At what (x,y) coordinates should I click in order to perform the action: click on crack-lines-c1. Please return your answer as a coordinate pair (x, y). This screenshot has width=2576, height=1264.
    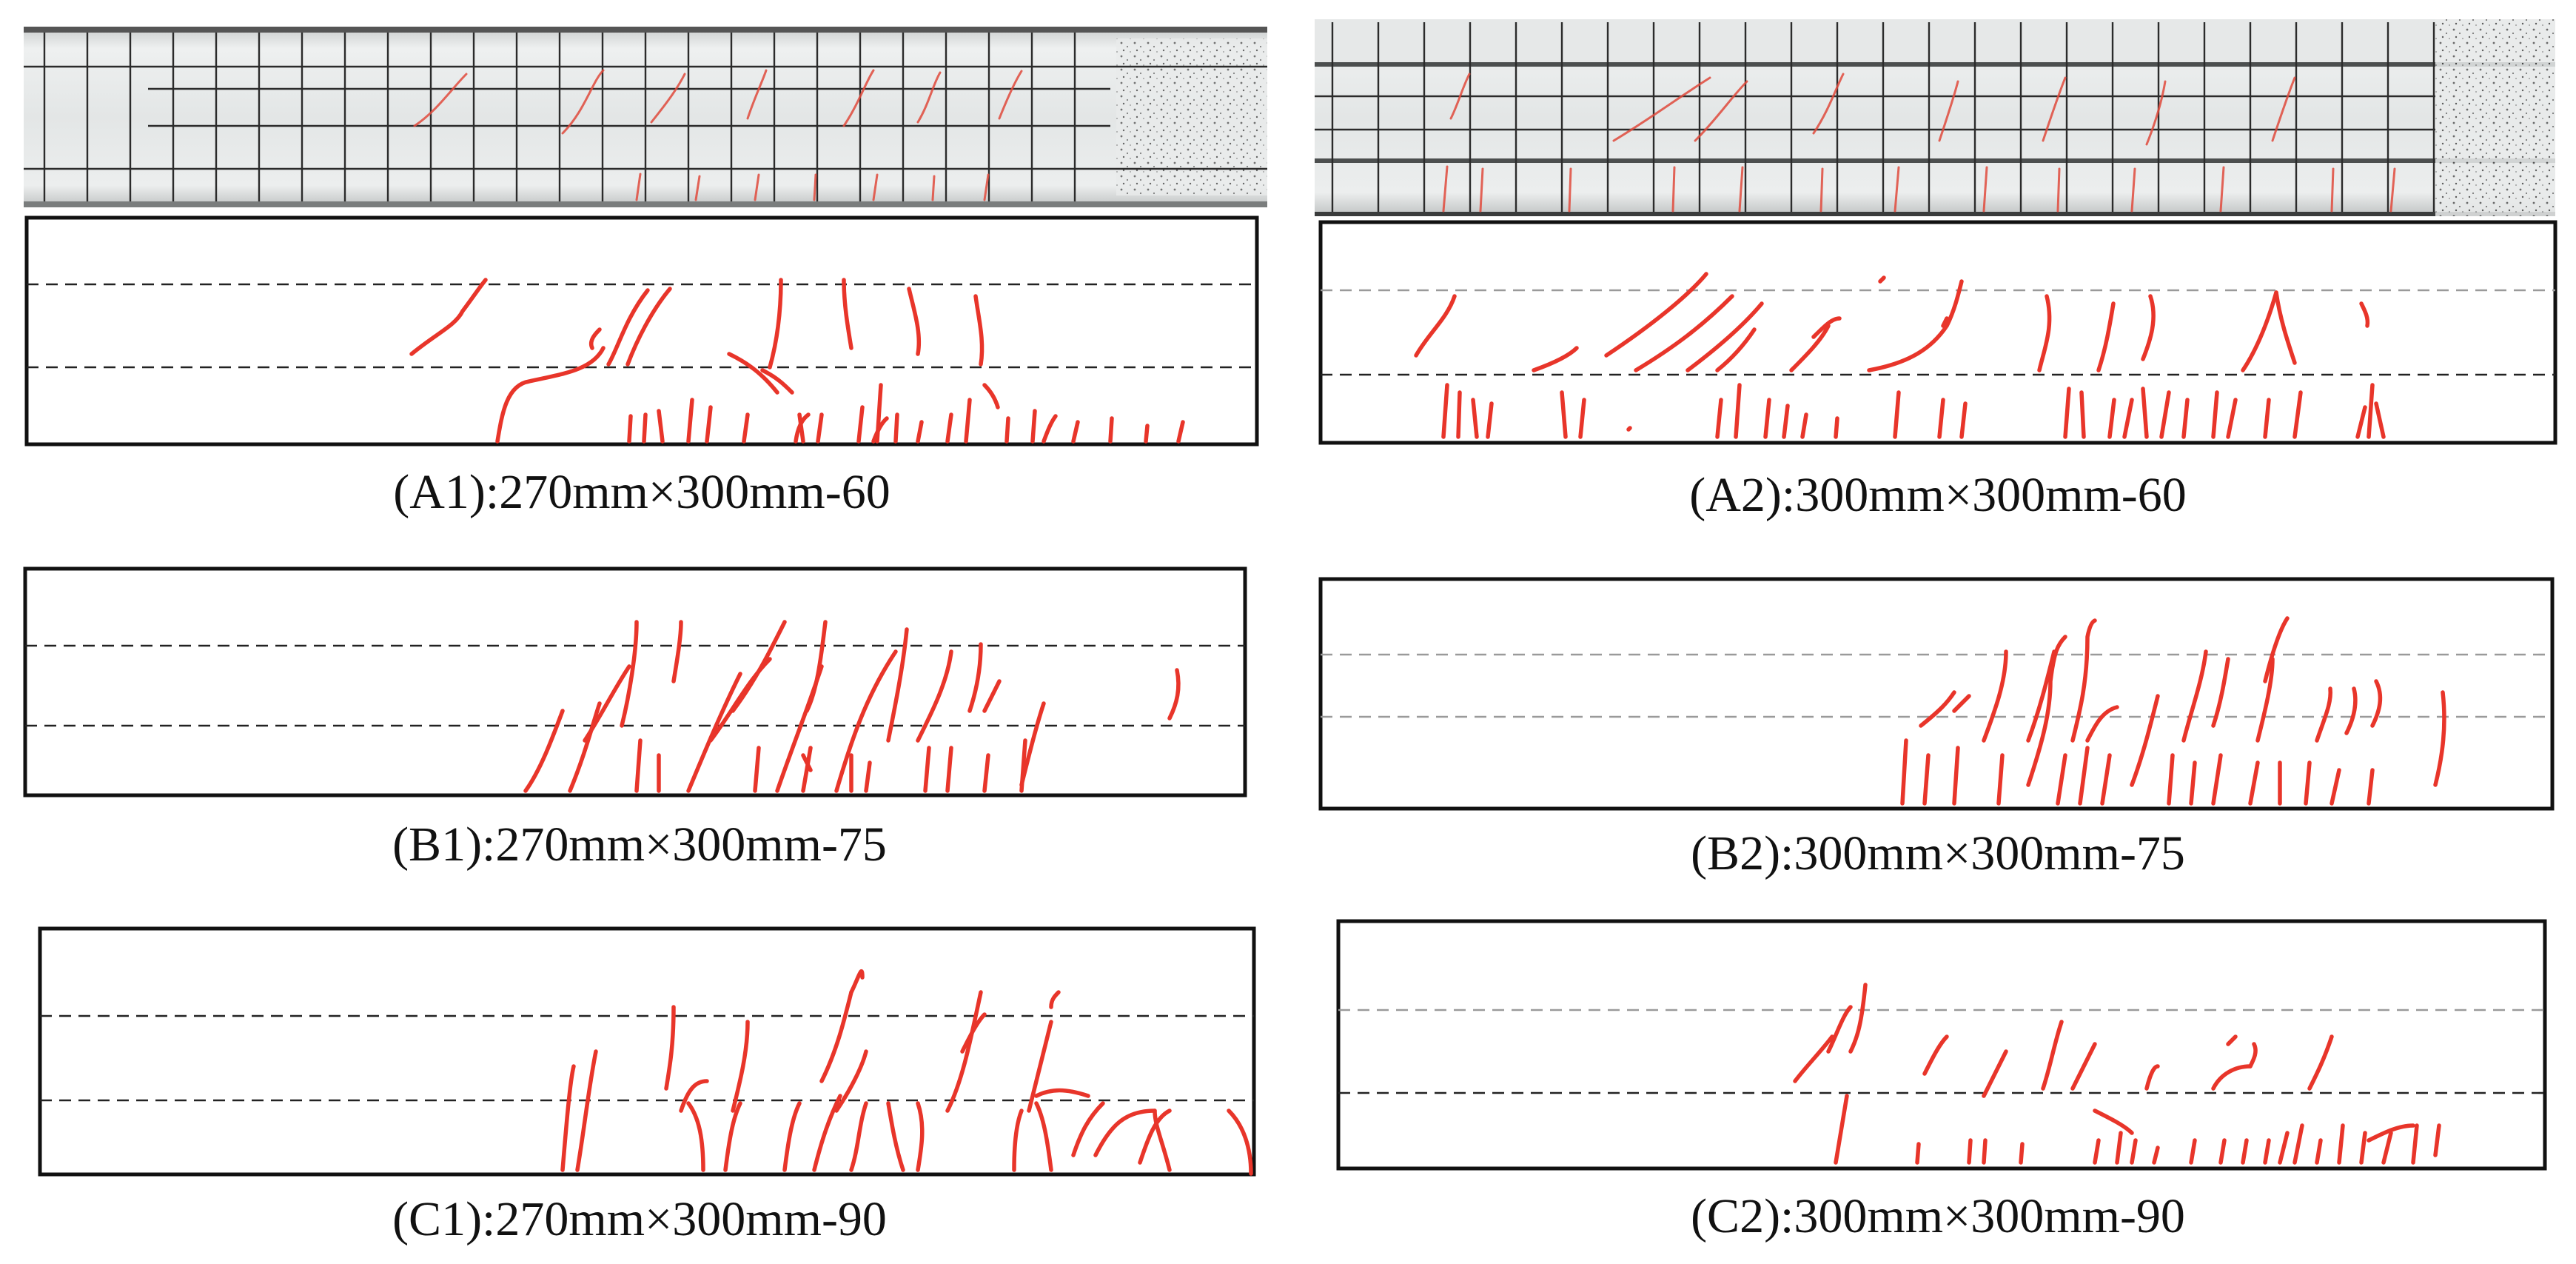
    Looking at the image, I should click on (906, 1072).